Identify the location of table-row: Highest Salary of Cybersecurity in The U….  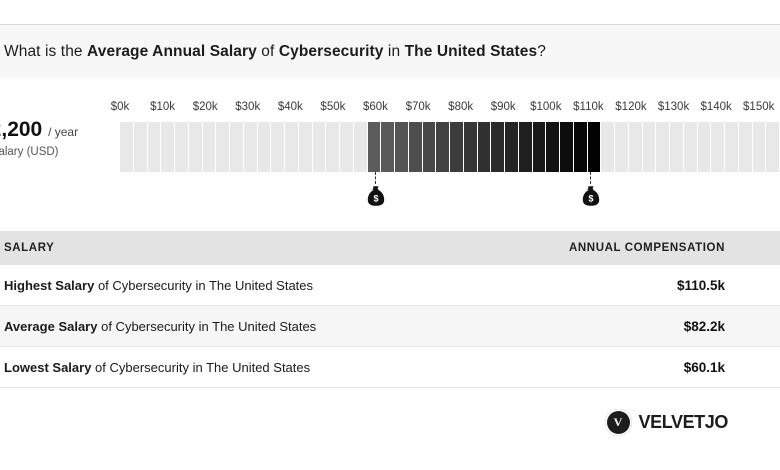
(390, 285).